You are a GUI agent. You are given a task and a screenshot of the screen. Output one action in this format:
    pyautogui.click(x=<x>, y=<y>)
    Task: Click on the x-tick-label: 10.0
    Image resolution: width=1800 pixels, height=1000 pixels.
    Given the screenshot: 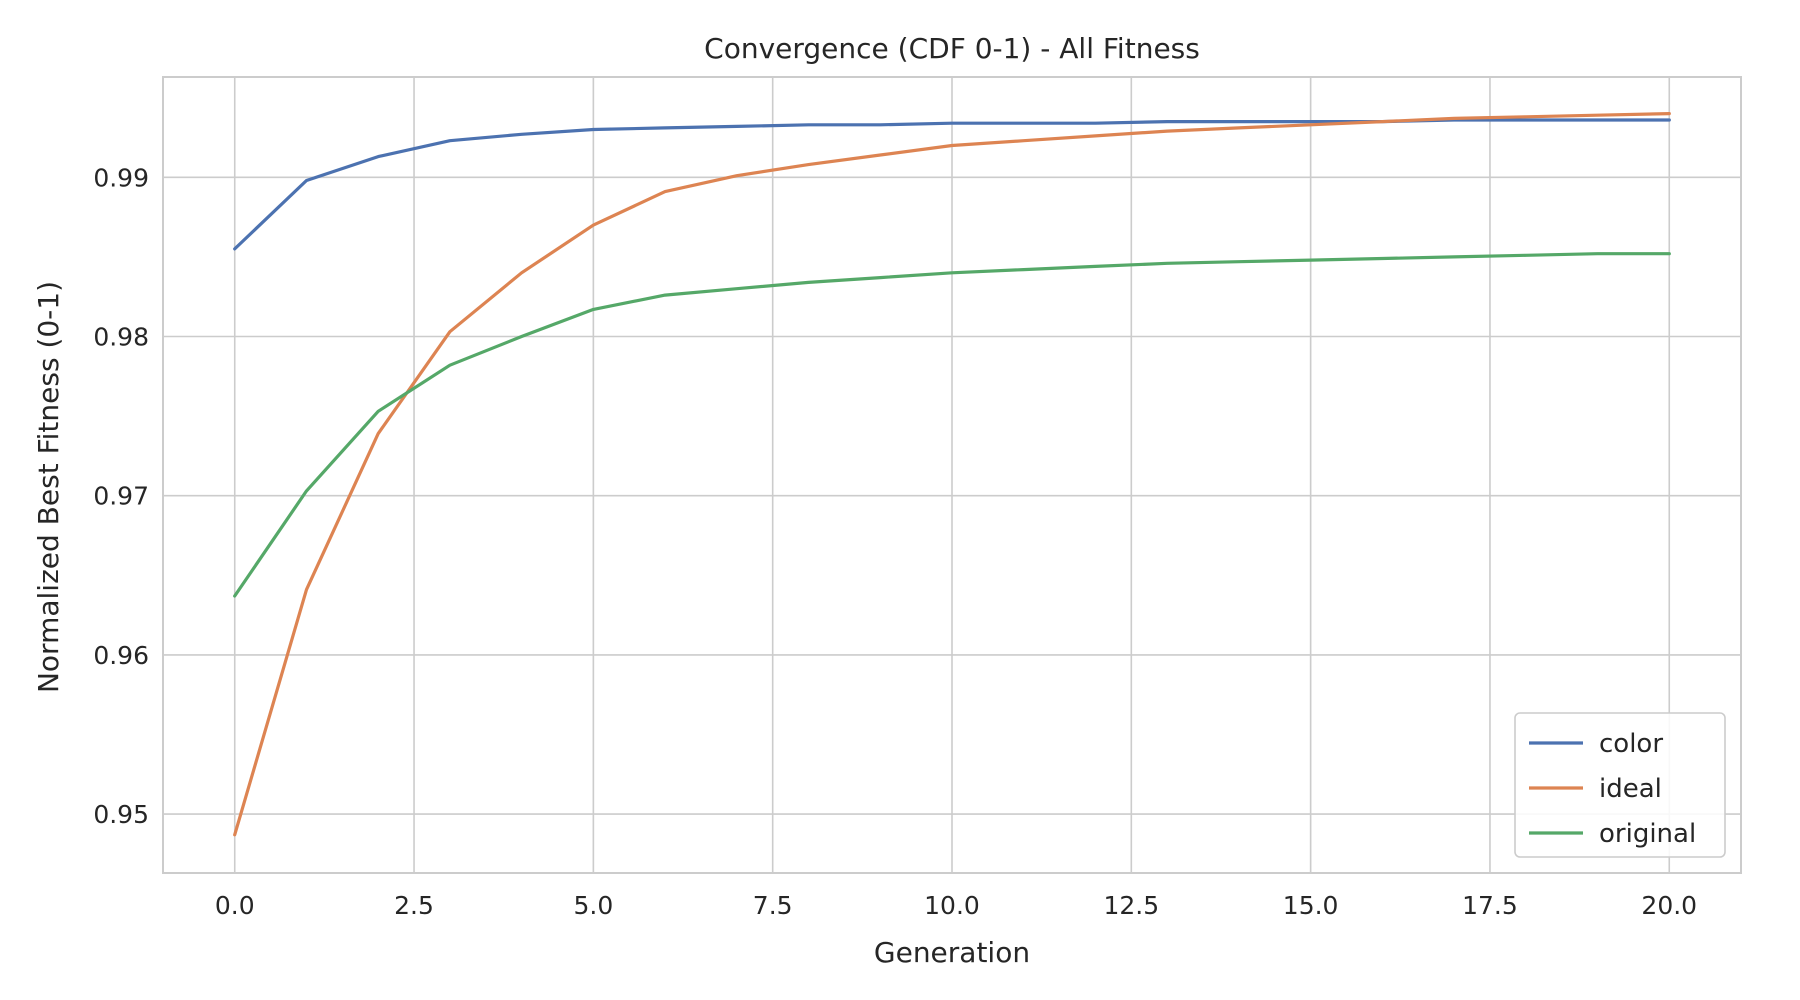 What is the action you would take?
    pyautogui.click(x=952, y=905)
    